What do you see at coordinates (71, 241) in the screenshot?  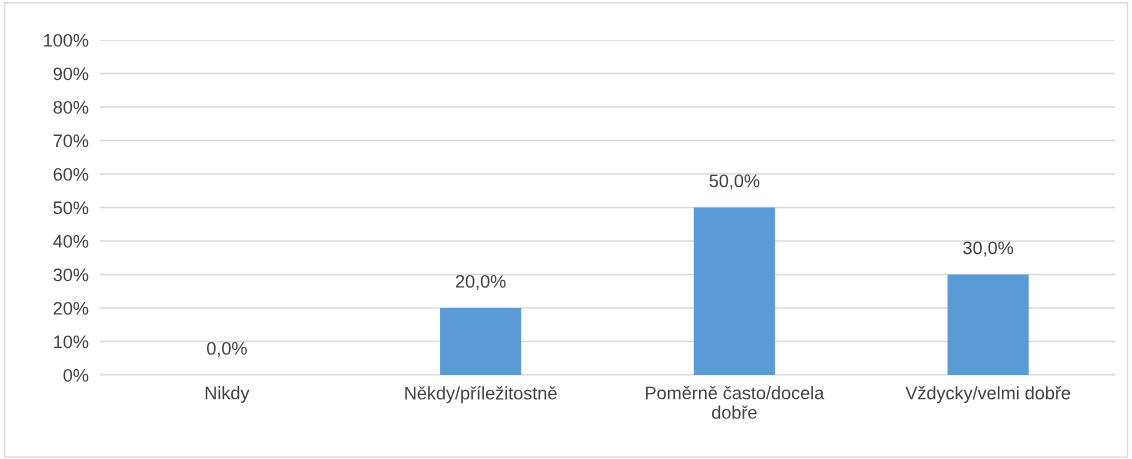 I see `y-tick-label: 40%` at bounding box center [71, 241].